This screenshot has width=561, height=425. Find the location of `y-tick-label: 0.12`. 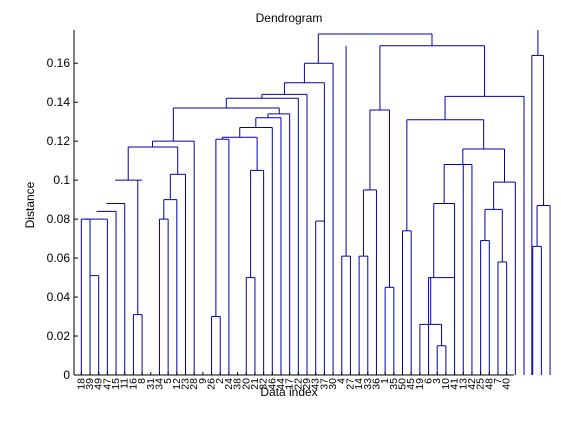

y-tick-label: 0.12 is located at coordinates (59, 141).